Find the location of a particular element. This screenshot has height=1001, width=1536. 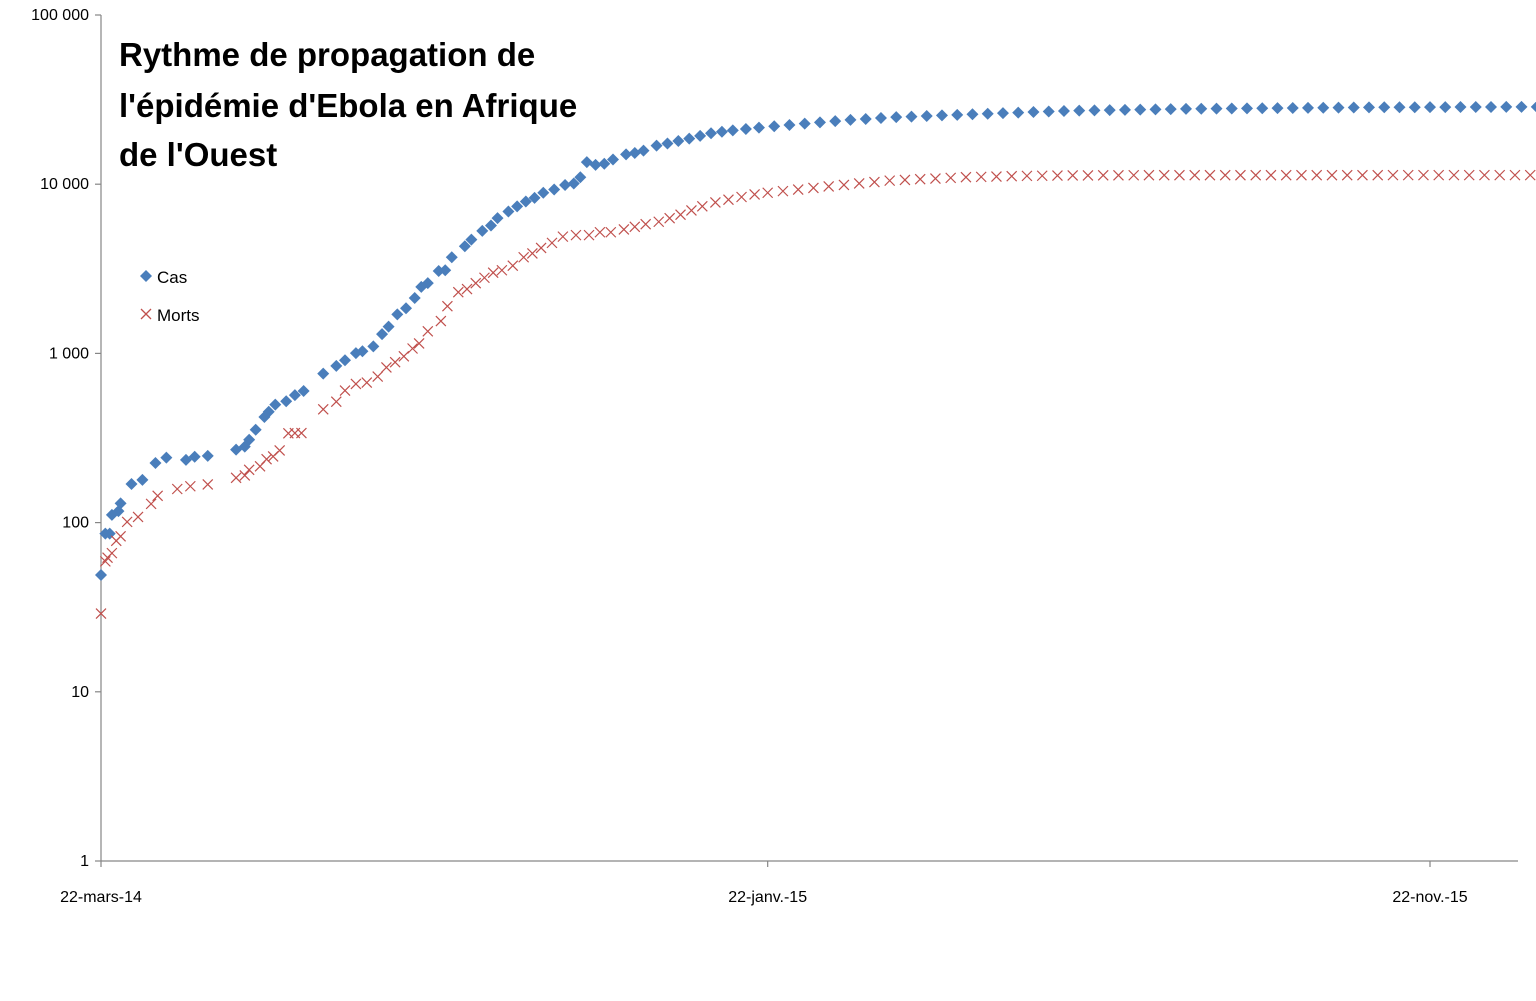

y-tick-label: 10 is located at coordinates (80, 692).